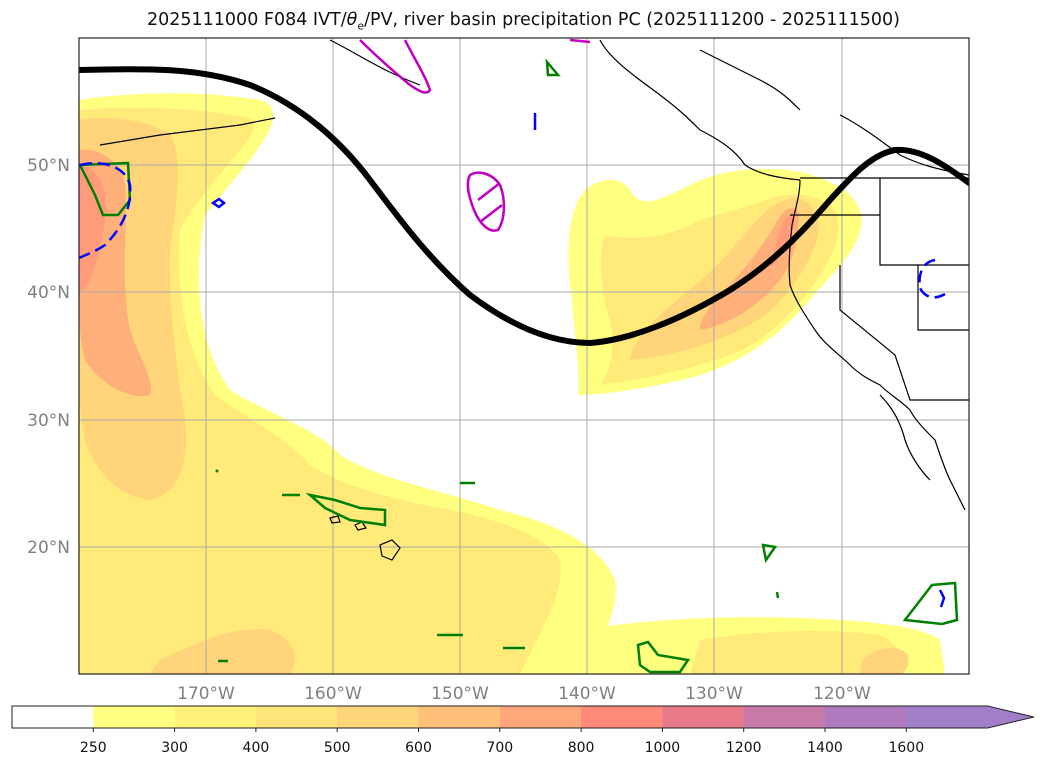 This screenshot has height=767, width=1047. Describe the element at coordinates (744, 748) in the screenshot. I see `colorbar-tick-label: 1200` at that location.